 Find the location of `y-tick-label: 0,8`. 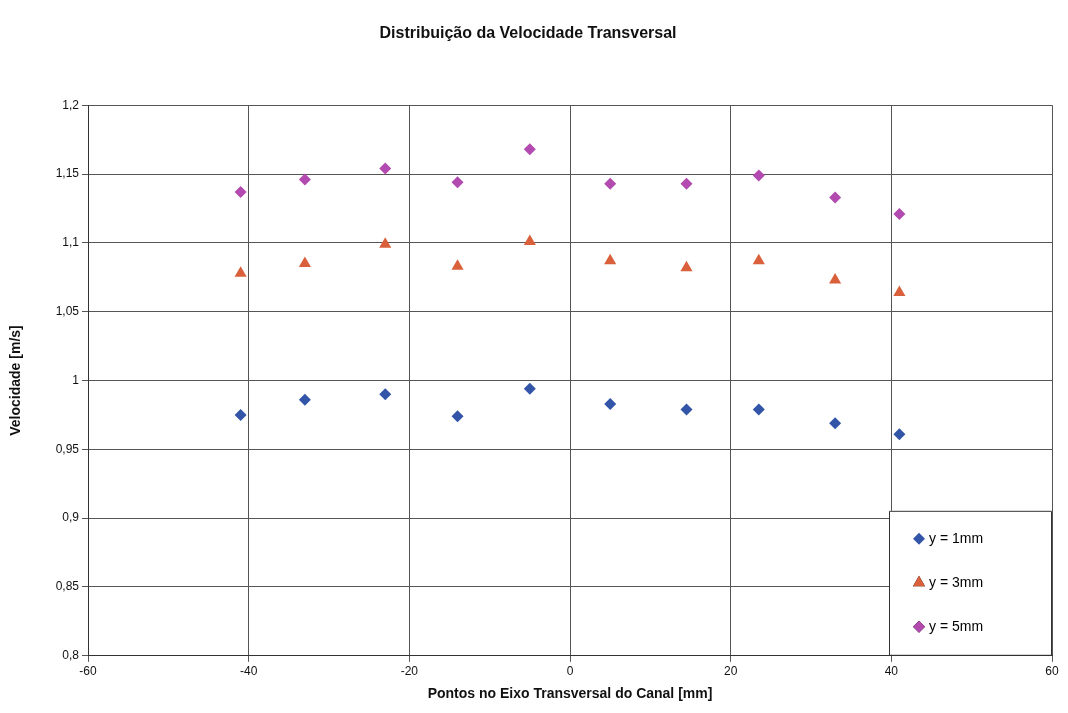

y-tick-label: 0,8 is located at coordinates (71, 655).